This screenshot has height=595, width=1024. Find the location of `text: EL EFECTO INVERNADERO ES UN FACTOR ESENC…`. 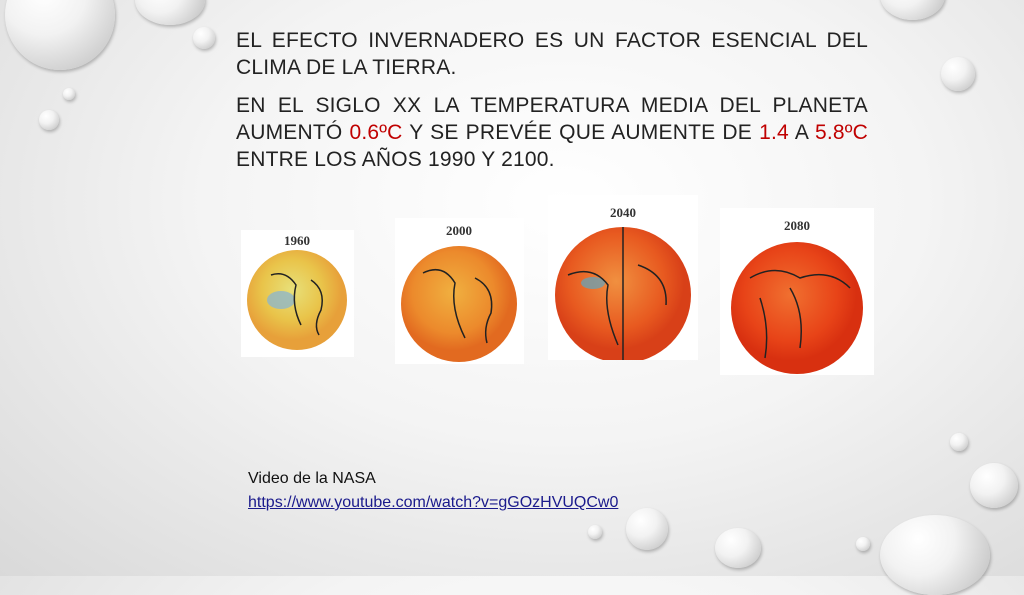

text: EL EFECTO INVERNADERO ES UN FACTOR ESENC… is located at coordinates (552, 54).